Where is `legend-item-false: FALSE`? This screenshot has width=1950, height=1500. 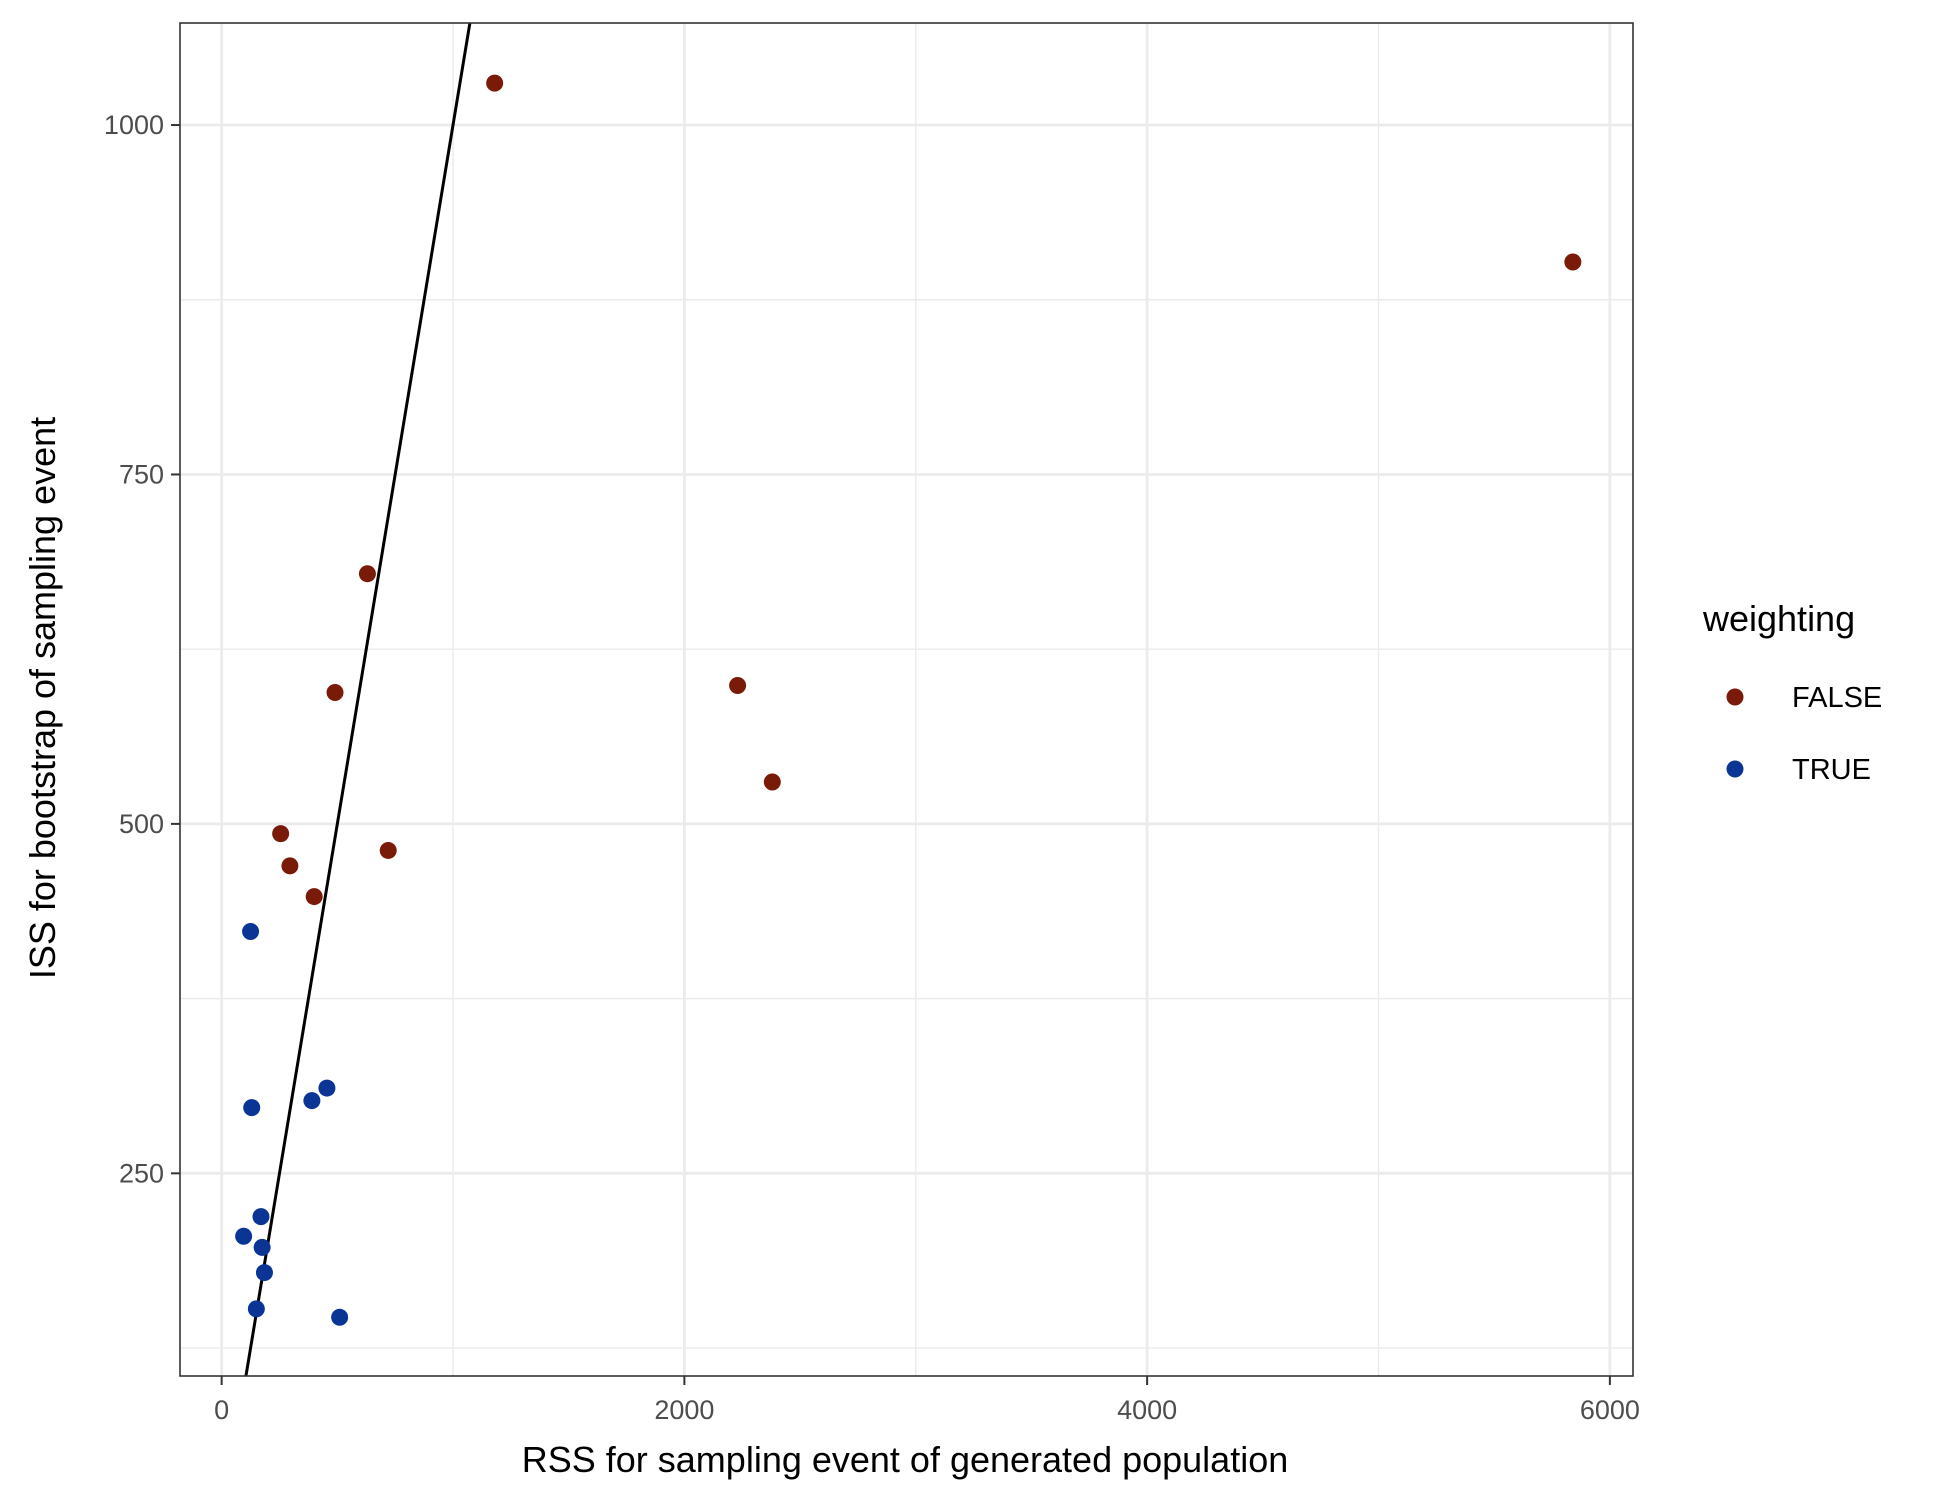 legend-item-false: FALSE is located at coordinates (1804, 698).